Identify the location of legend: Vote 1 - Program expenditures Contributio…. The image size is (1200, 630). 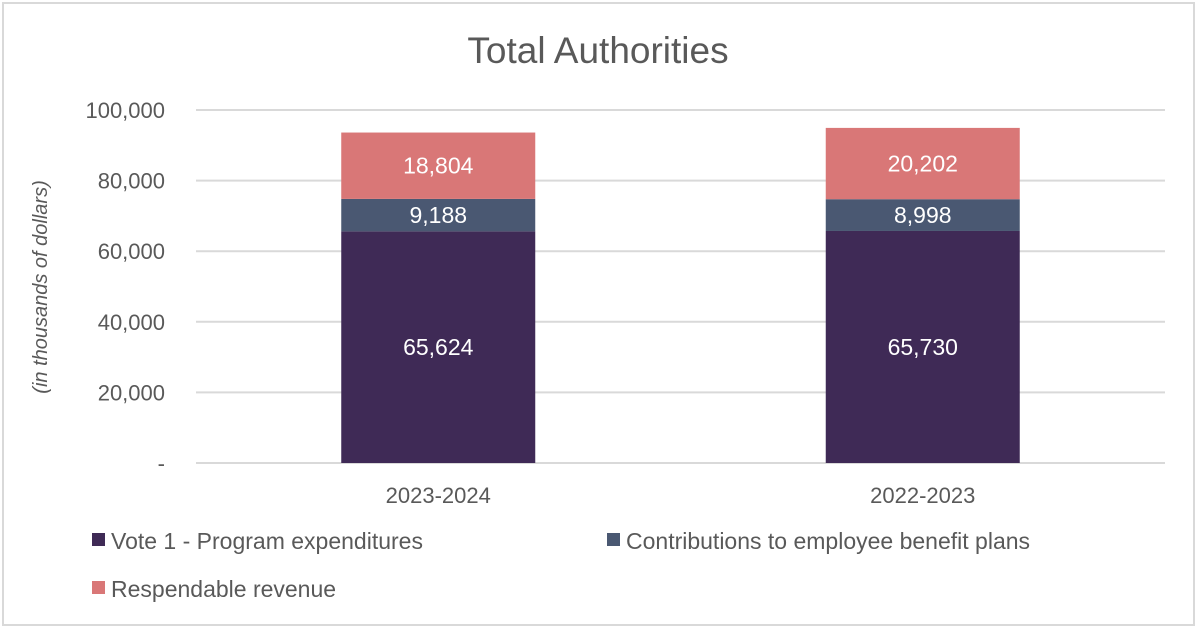
(561, 565).